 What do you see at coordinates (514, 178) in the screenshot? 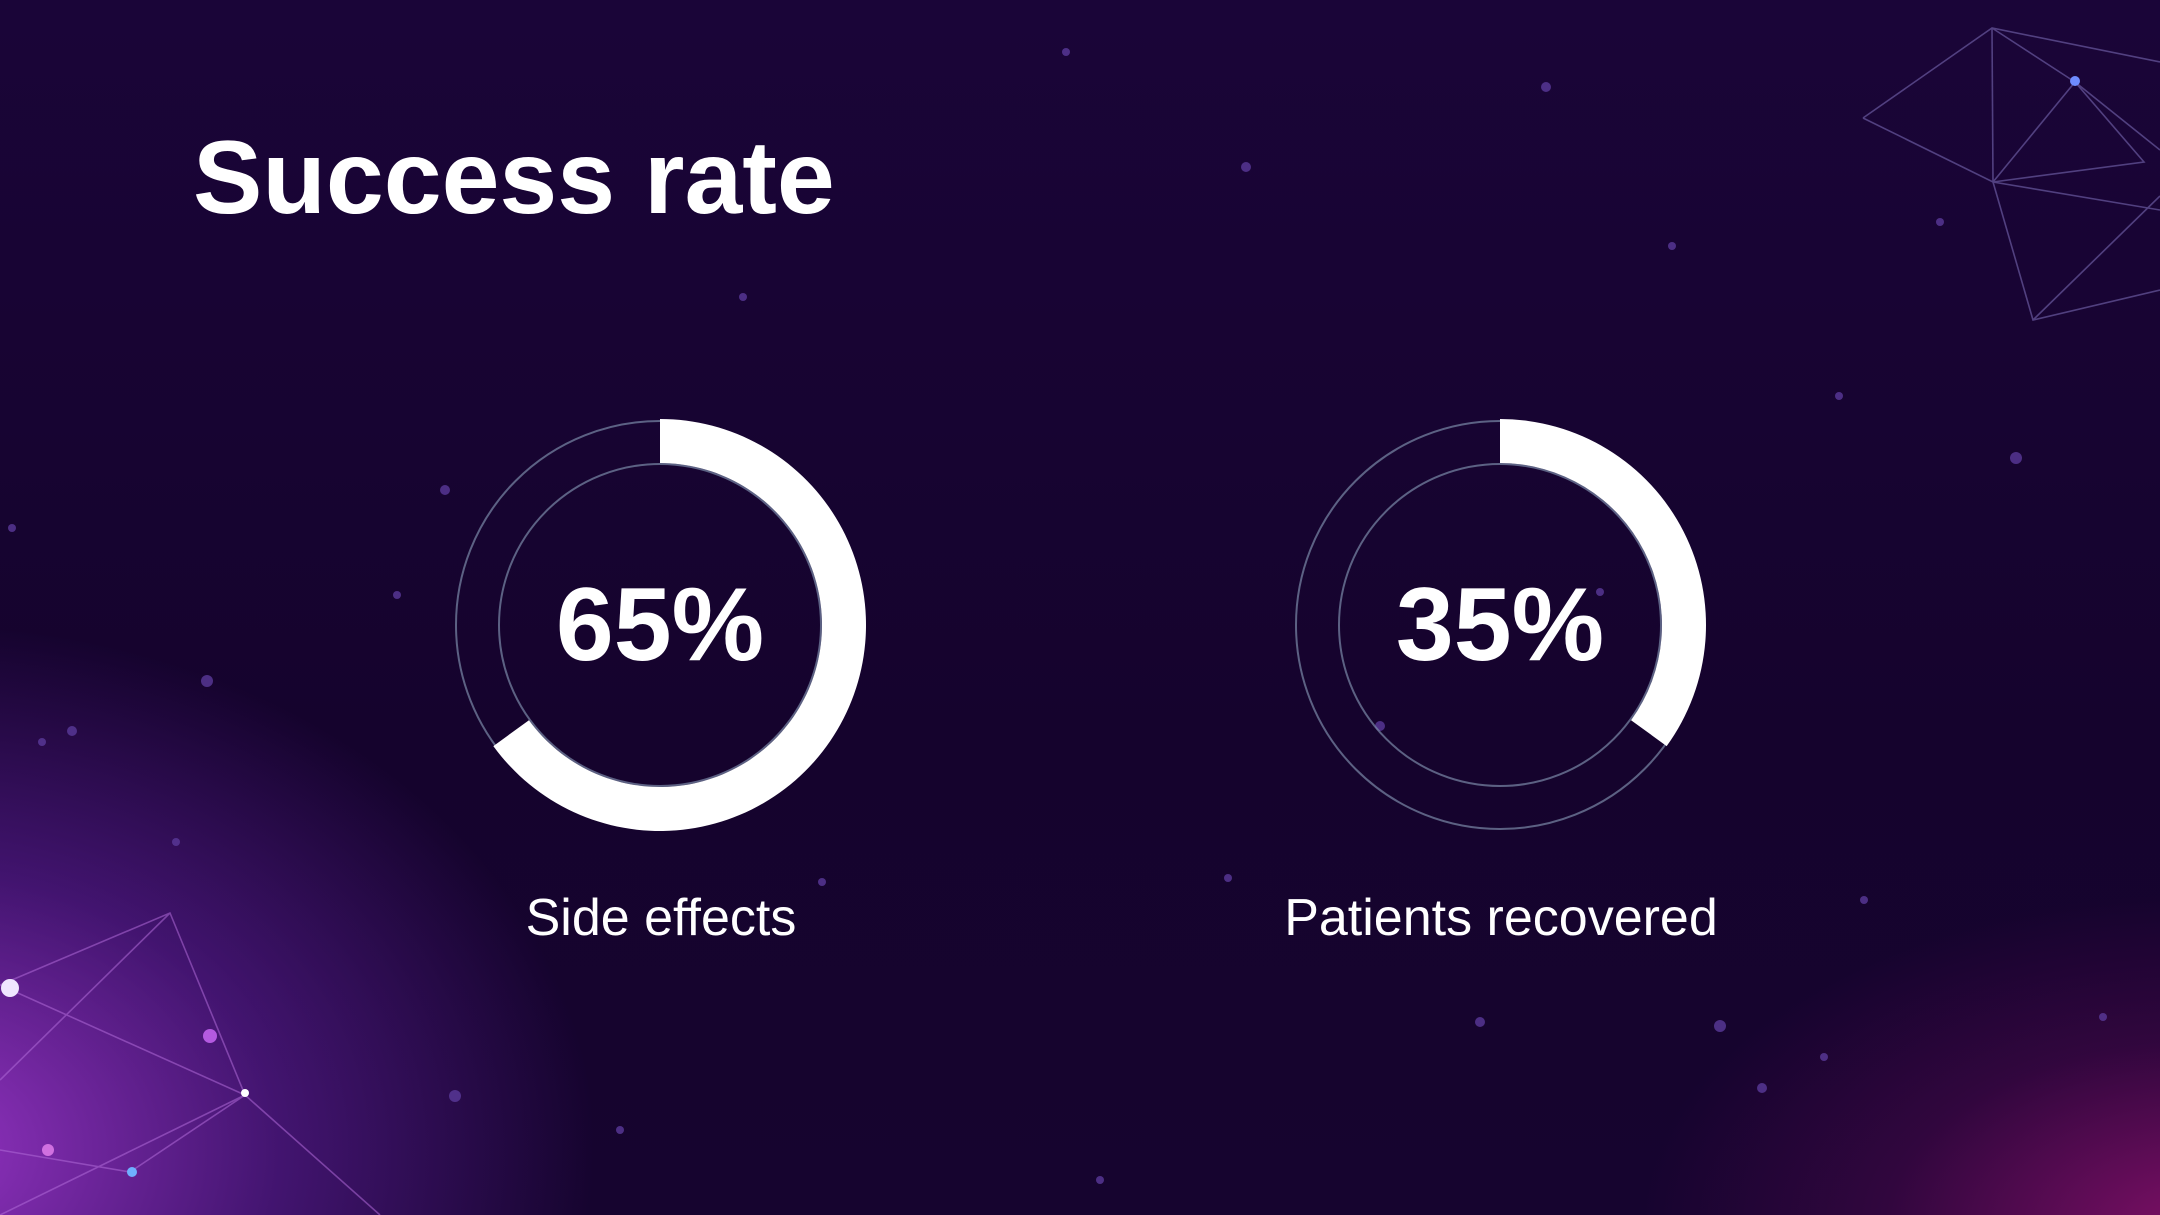
I see `slide-title: Success rate` at bounding box center [514, 178].